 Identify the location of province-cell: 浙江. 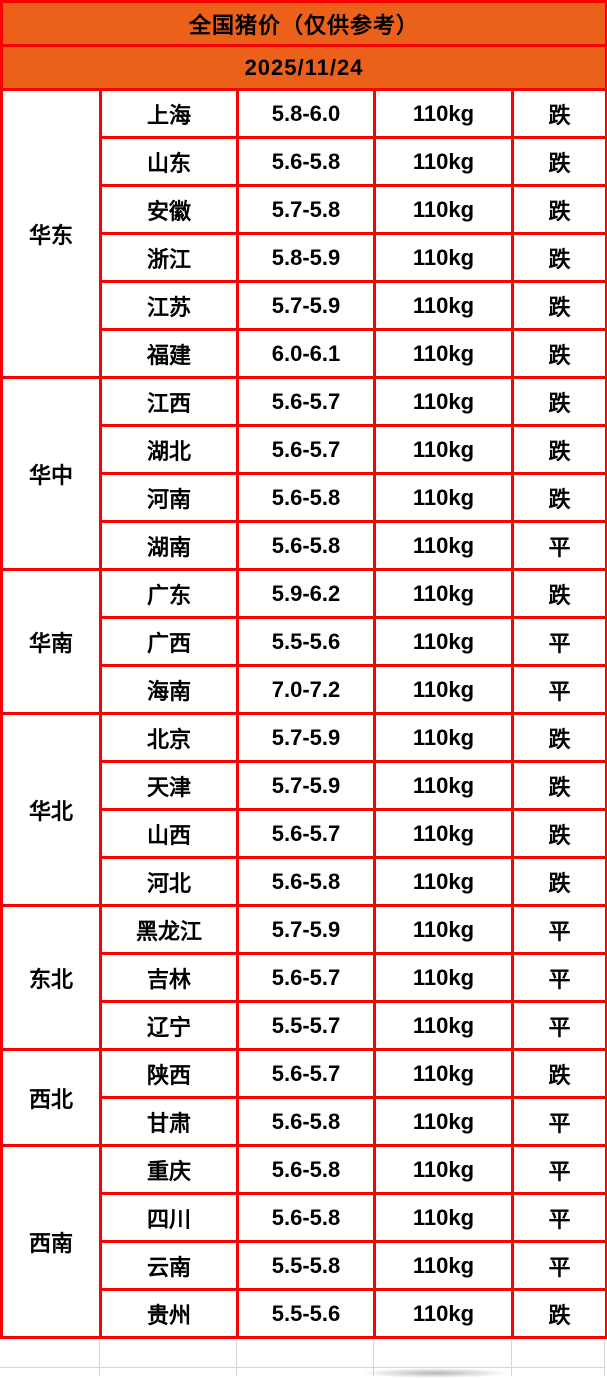
(169, 257).